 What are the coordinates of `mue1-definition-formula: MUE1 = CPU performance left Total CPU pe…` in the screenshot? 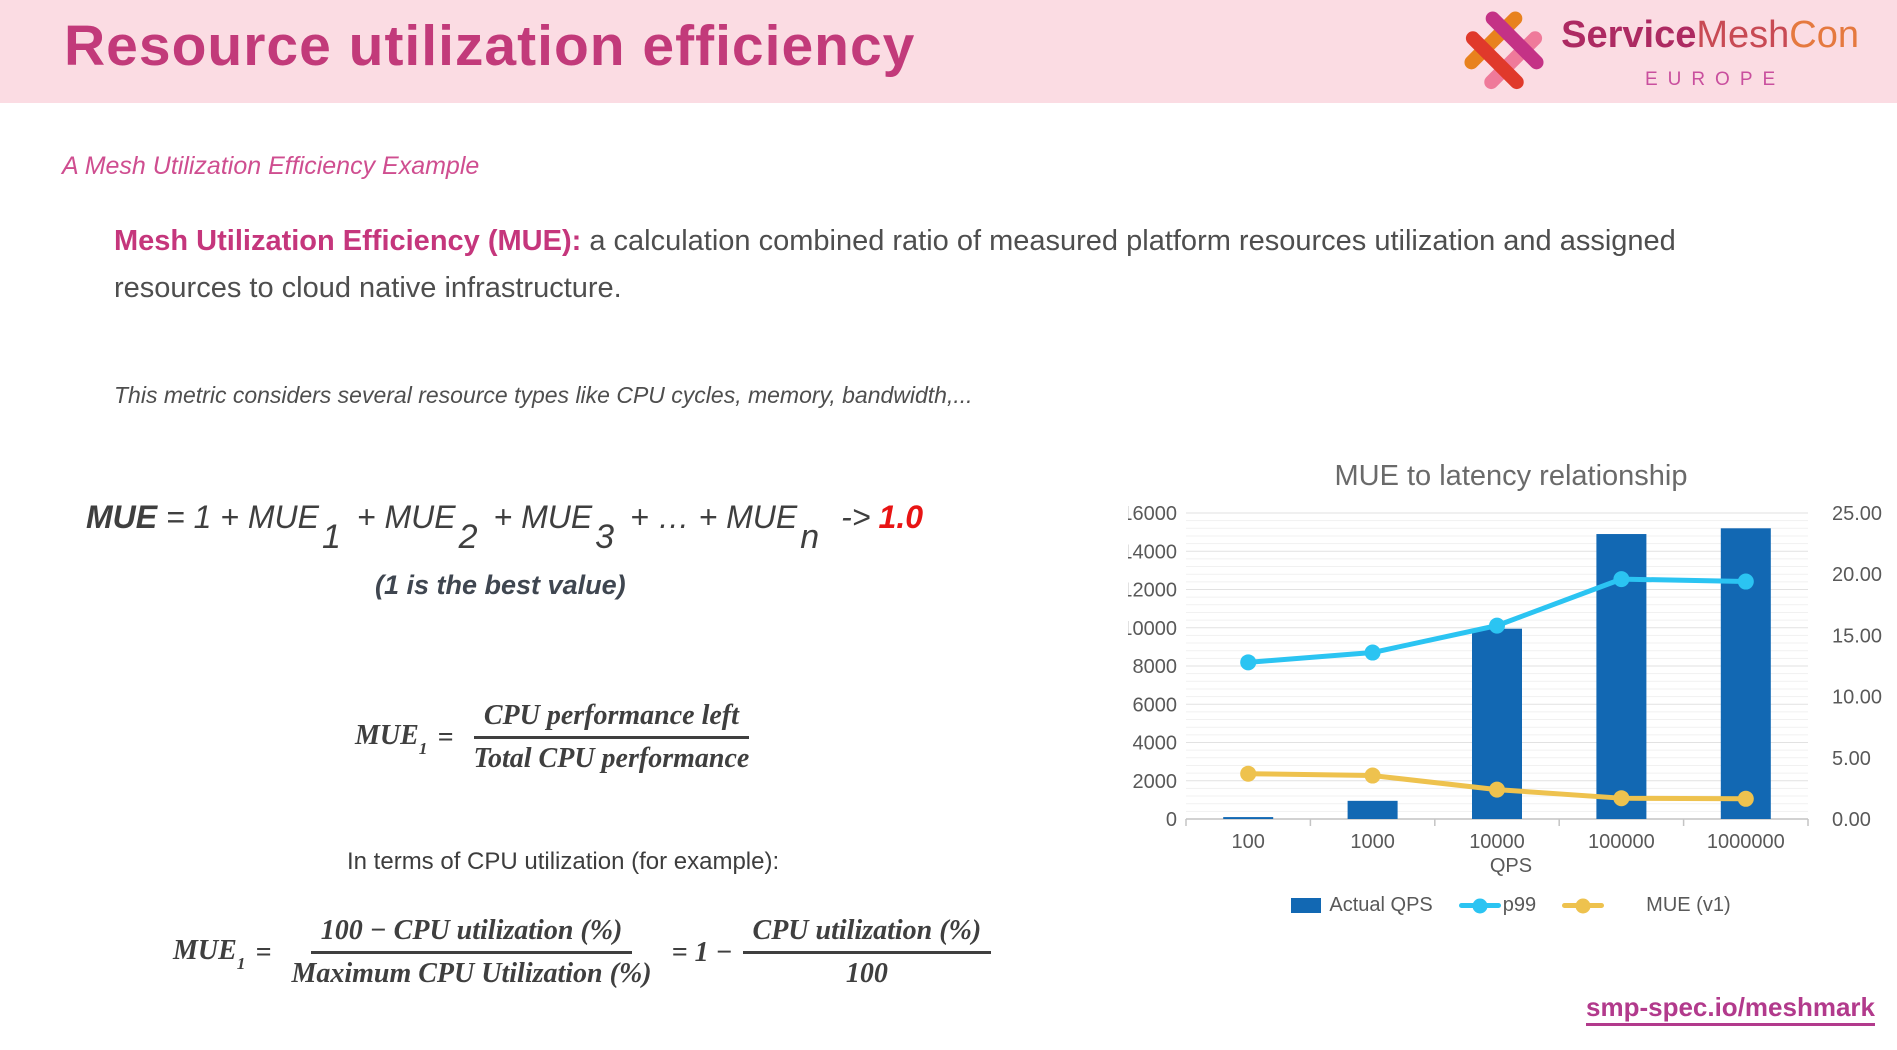 It's located at (557, 737).